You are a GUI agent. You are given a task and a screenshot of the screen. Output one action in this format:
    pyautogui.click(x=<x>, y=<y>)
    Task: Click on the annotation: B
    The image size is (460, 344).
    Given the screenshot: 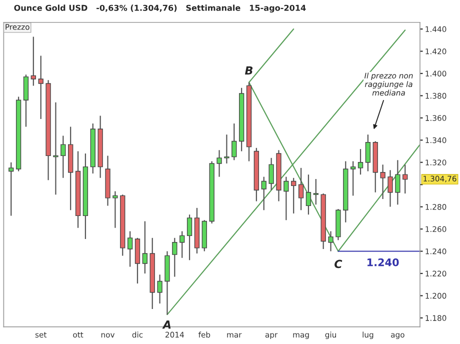 What is the action you would take?
    pyautogui.click(x=249, y=70)
    